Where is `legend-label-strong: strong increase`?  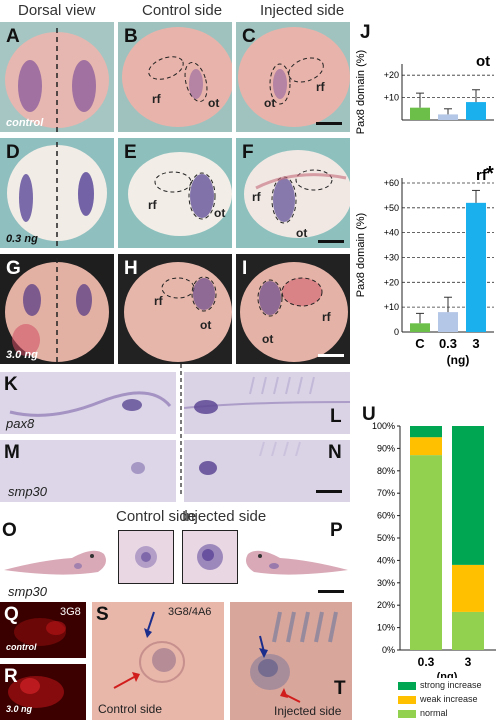
legend-label-strong: strong increase is located at coordinates (451, 685).